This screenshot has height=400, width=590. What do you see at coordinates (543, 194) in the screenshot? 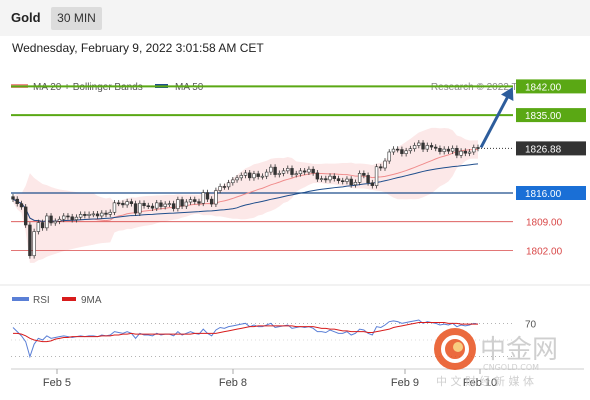
I see `level-label-1816.00: 1816.00` at bounding box center [543, 194].